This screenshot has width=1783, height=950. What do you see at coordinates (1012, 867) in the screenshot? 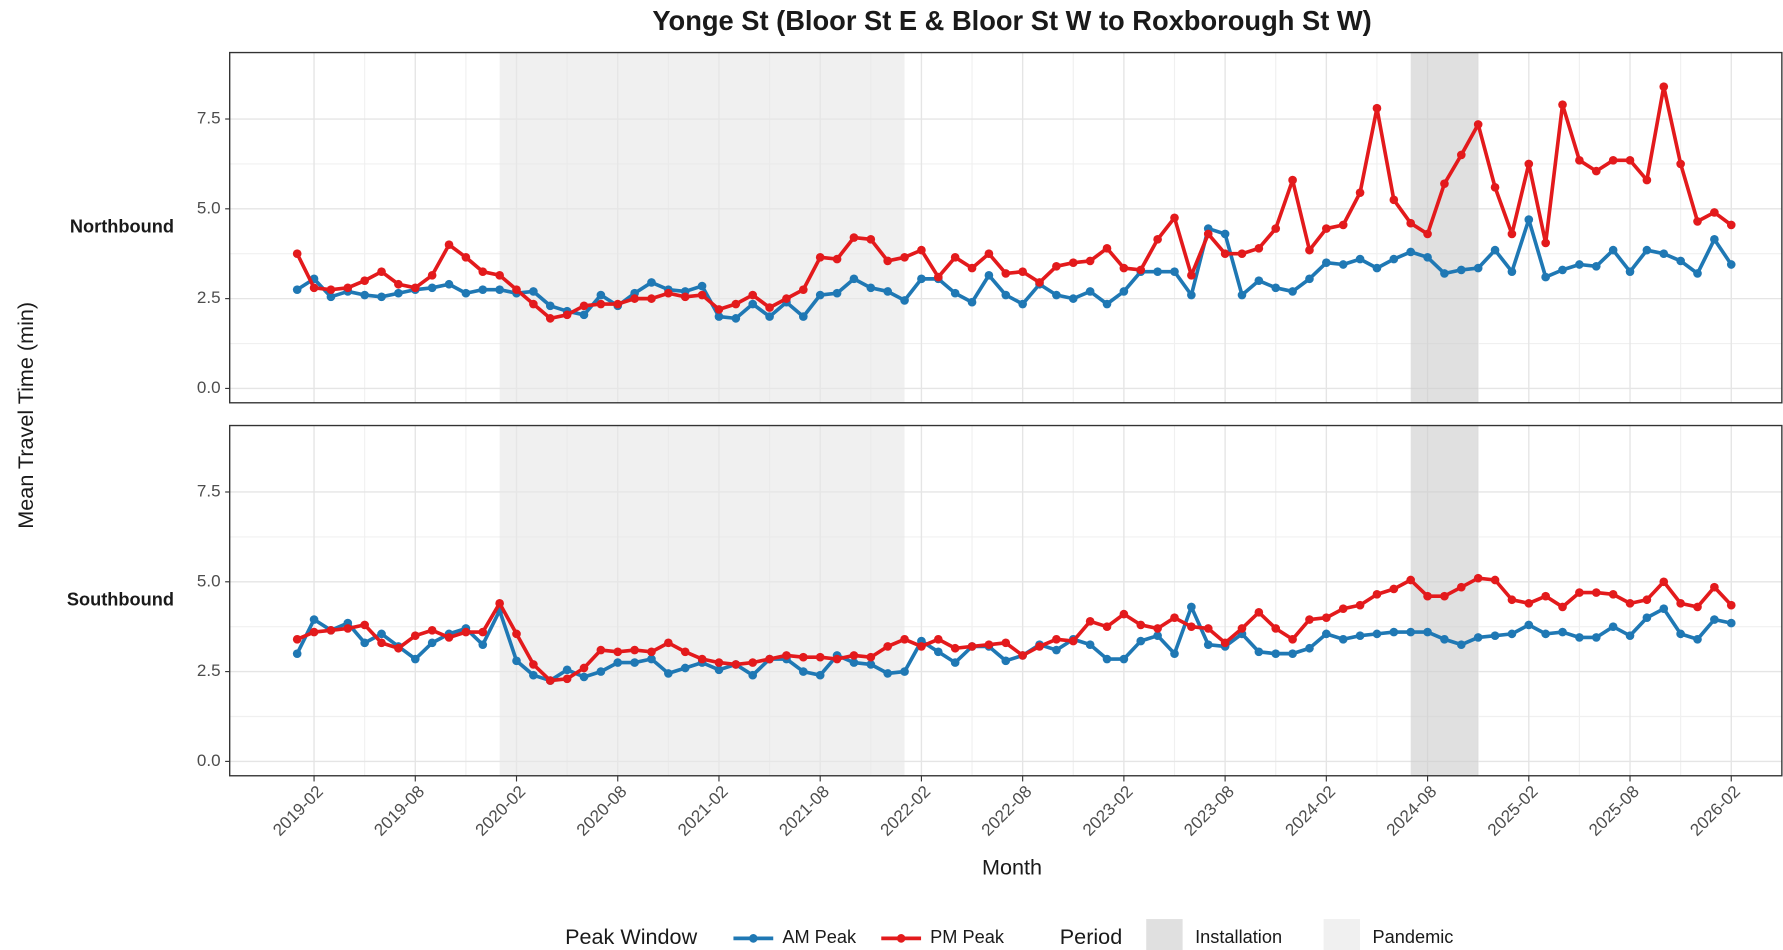
I see `x-axis-title: Month` at bounding box center [1012, 867].